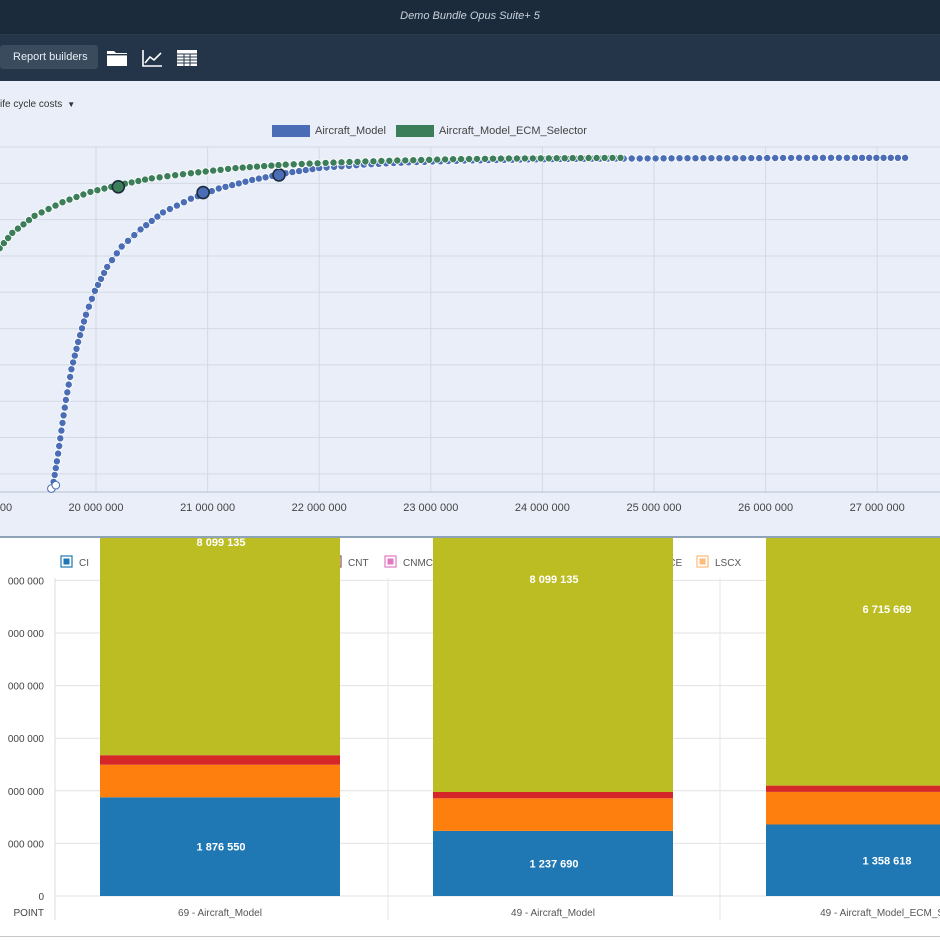 The image size is (940, 941). What do you see at coordinates (49, 57) in the screenshot?
I see `report-builders-button: Report builders` at bounding box center [49, 57].